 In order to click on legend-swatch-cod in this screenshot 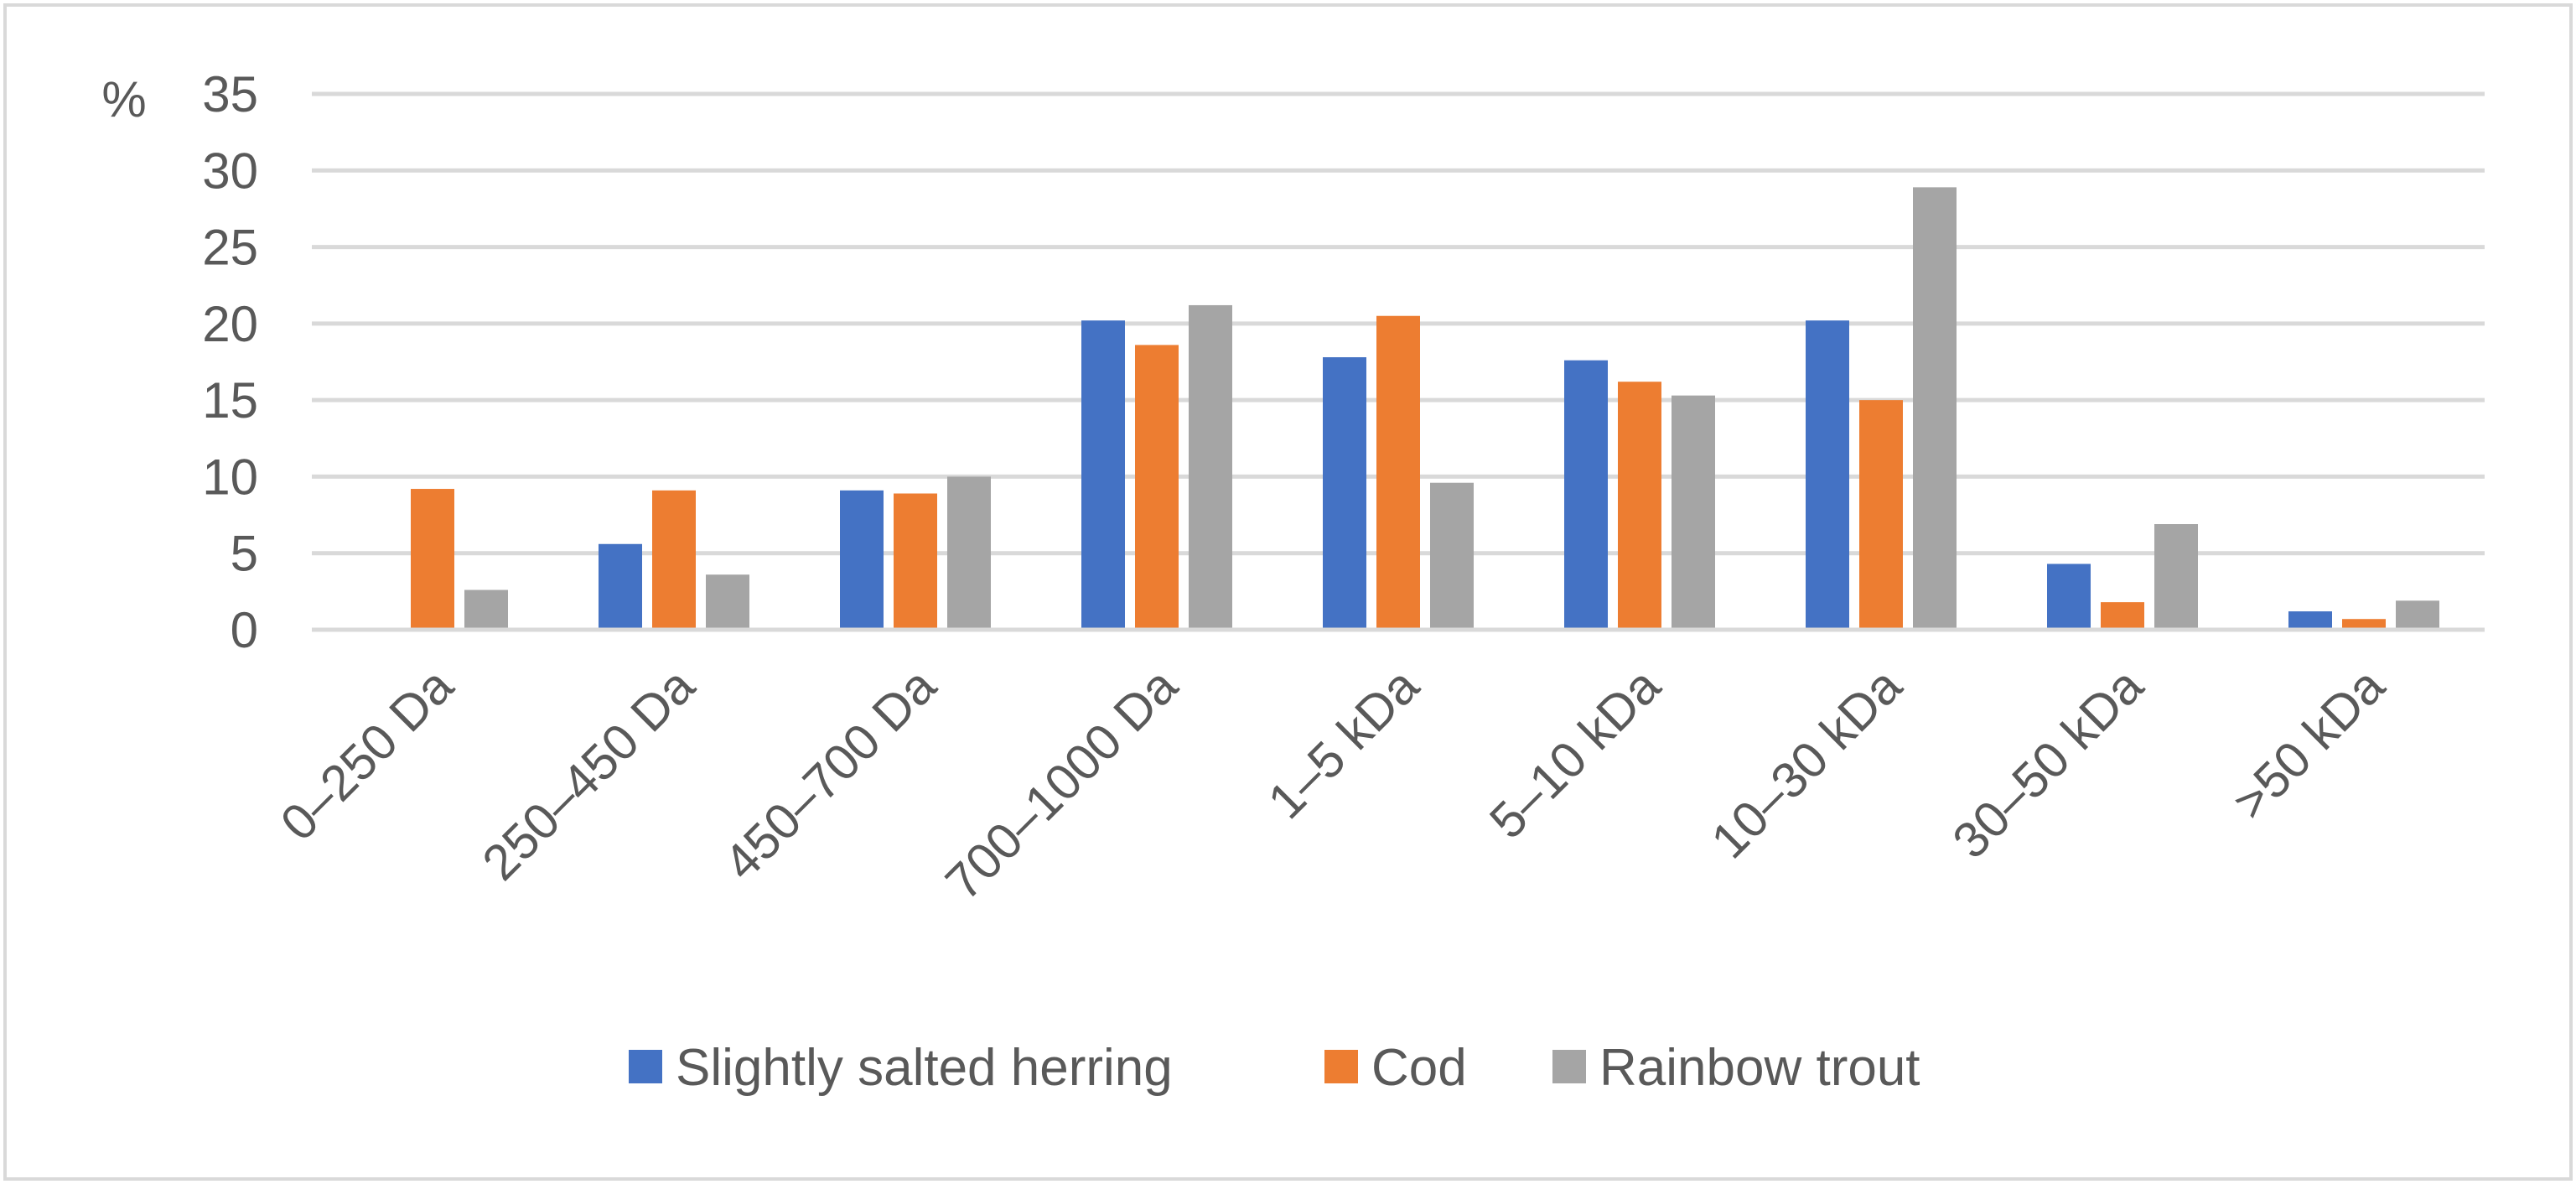, I will do `click(1341, 1066)`.